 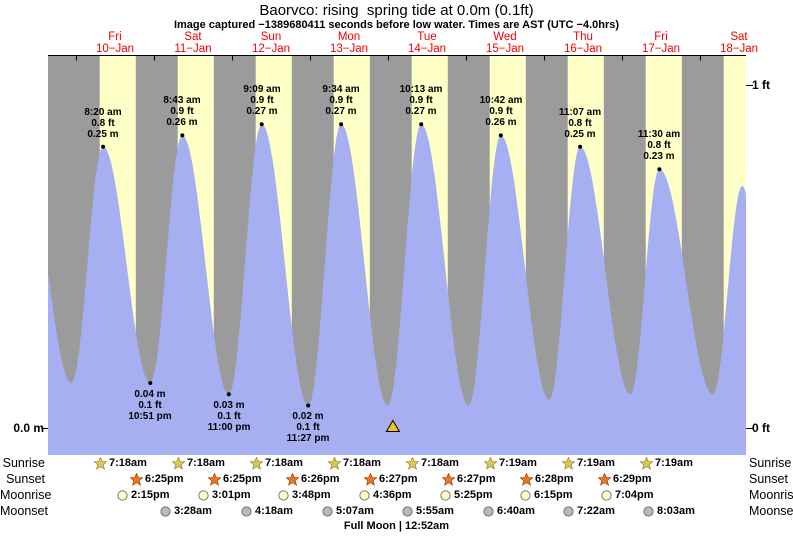 I want to click on day-date: 16−Jan, so click(x=583, y=49).